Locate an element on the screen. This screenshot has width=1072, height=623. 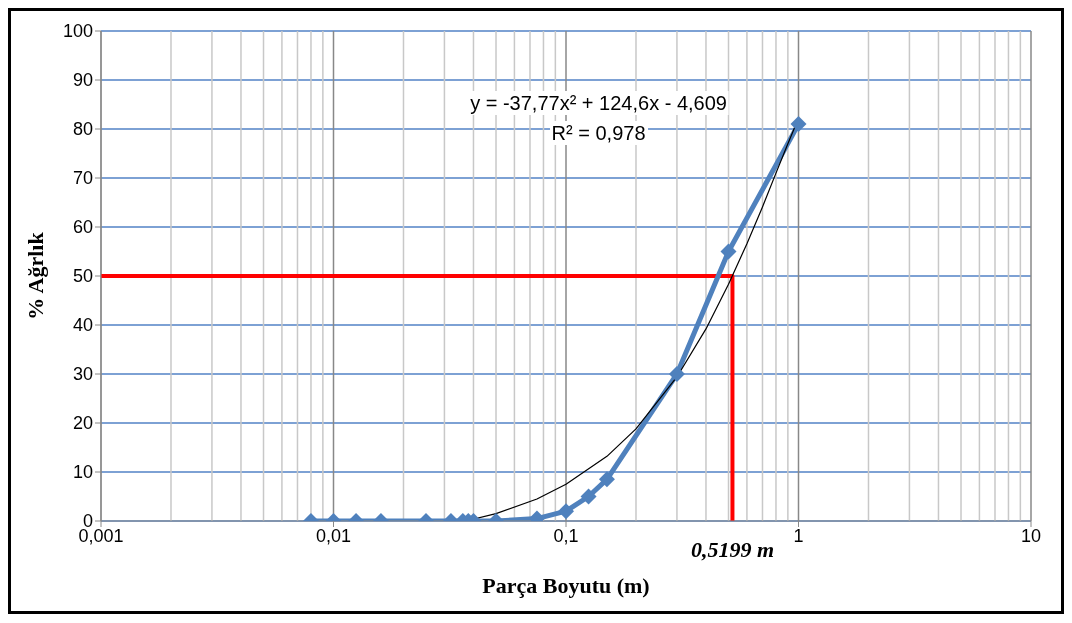
y-tick-label: 50 is located at coordinates (82, 276).